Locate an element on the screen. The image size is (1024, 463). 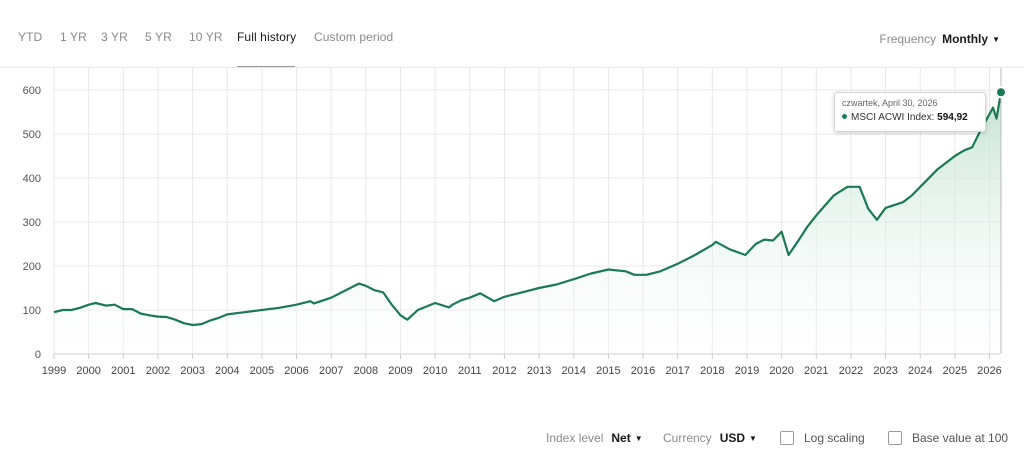
y-tick-label: 600 is located at coordinates (32, 91).